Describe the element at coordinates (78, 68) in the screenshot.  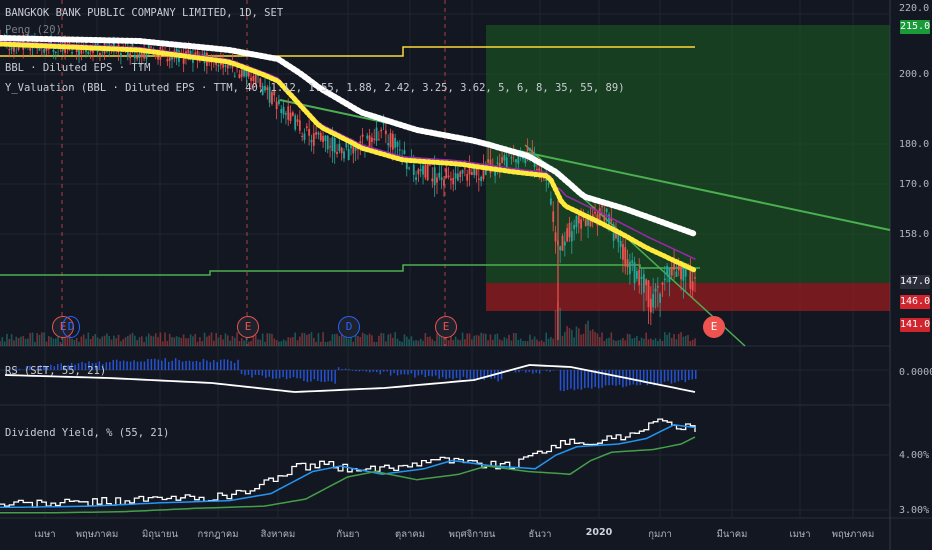
I see `indicator-legend-2: BBL · Diluted EPS · TTM` at that location.